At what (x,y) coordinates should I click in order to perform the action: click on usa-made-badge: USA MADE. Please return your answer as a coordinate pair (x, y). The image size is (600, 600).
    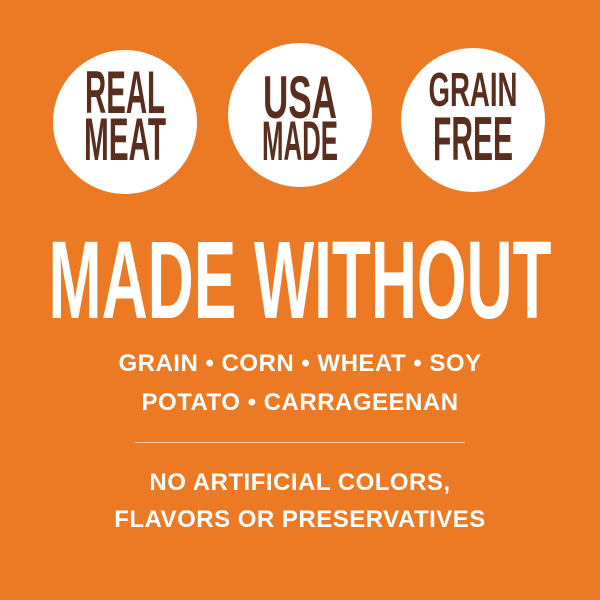
    Looking at the image, I should click on (300, 115).